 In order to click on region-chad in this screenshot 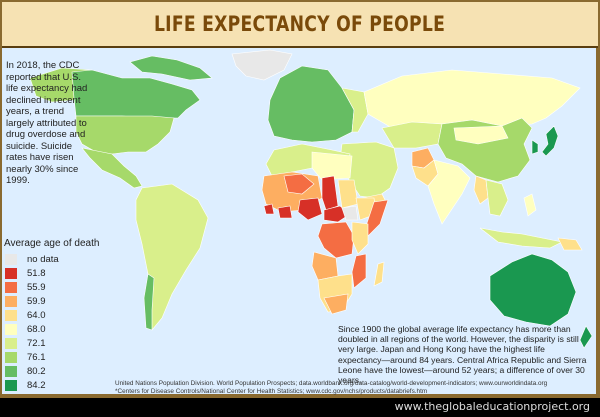, I will do `click(330, 193)`.